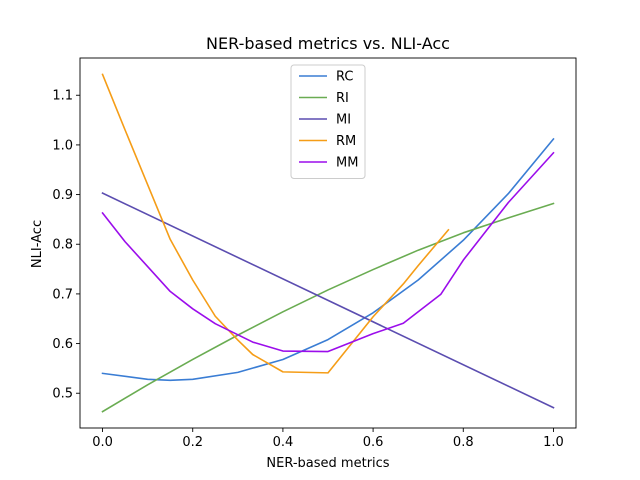 The width and height of the screenshot is (640, 480). What do you see at coordinates (347, 163) in the screenshot?
I see `legend-label-mm: MM` at bounding box center [347, 163].